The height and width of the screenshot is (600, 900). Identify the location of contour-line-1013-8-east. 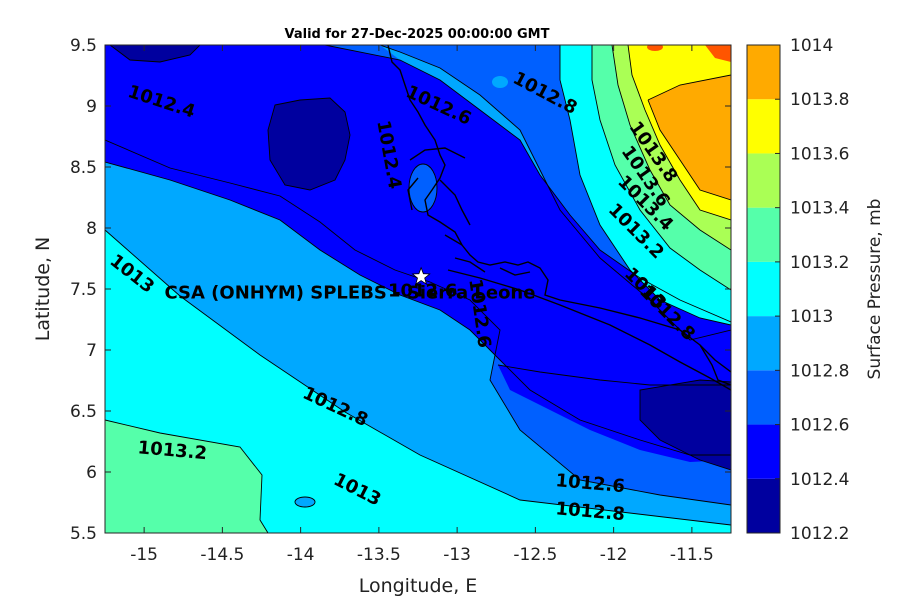
(689, 137).